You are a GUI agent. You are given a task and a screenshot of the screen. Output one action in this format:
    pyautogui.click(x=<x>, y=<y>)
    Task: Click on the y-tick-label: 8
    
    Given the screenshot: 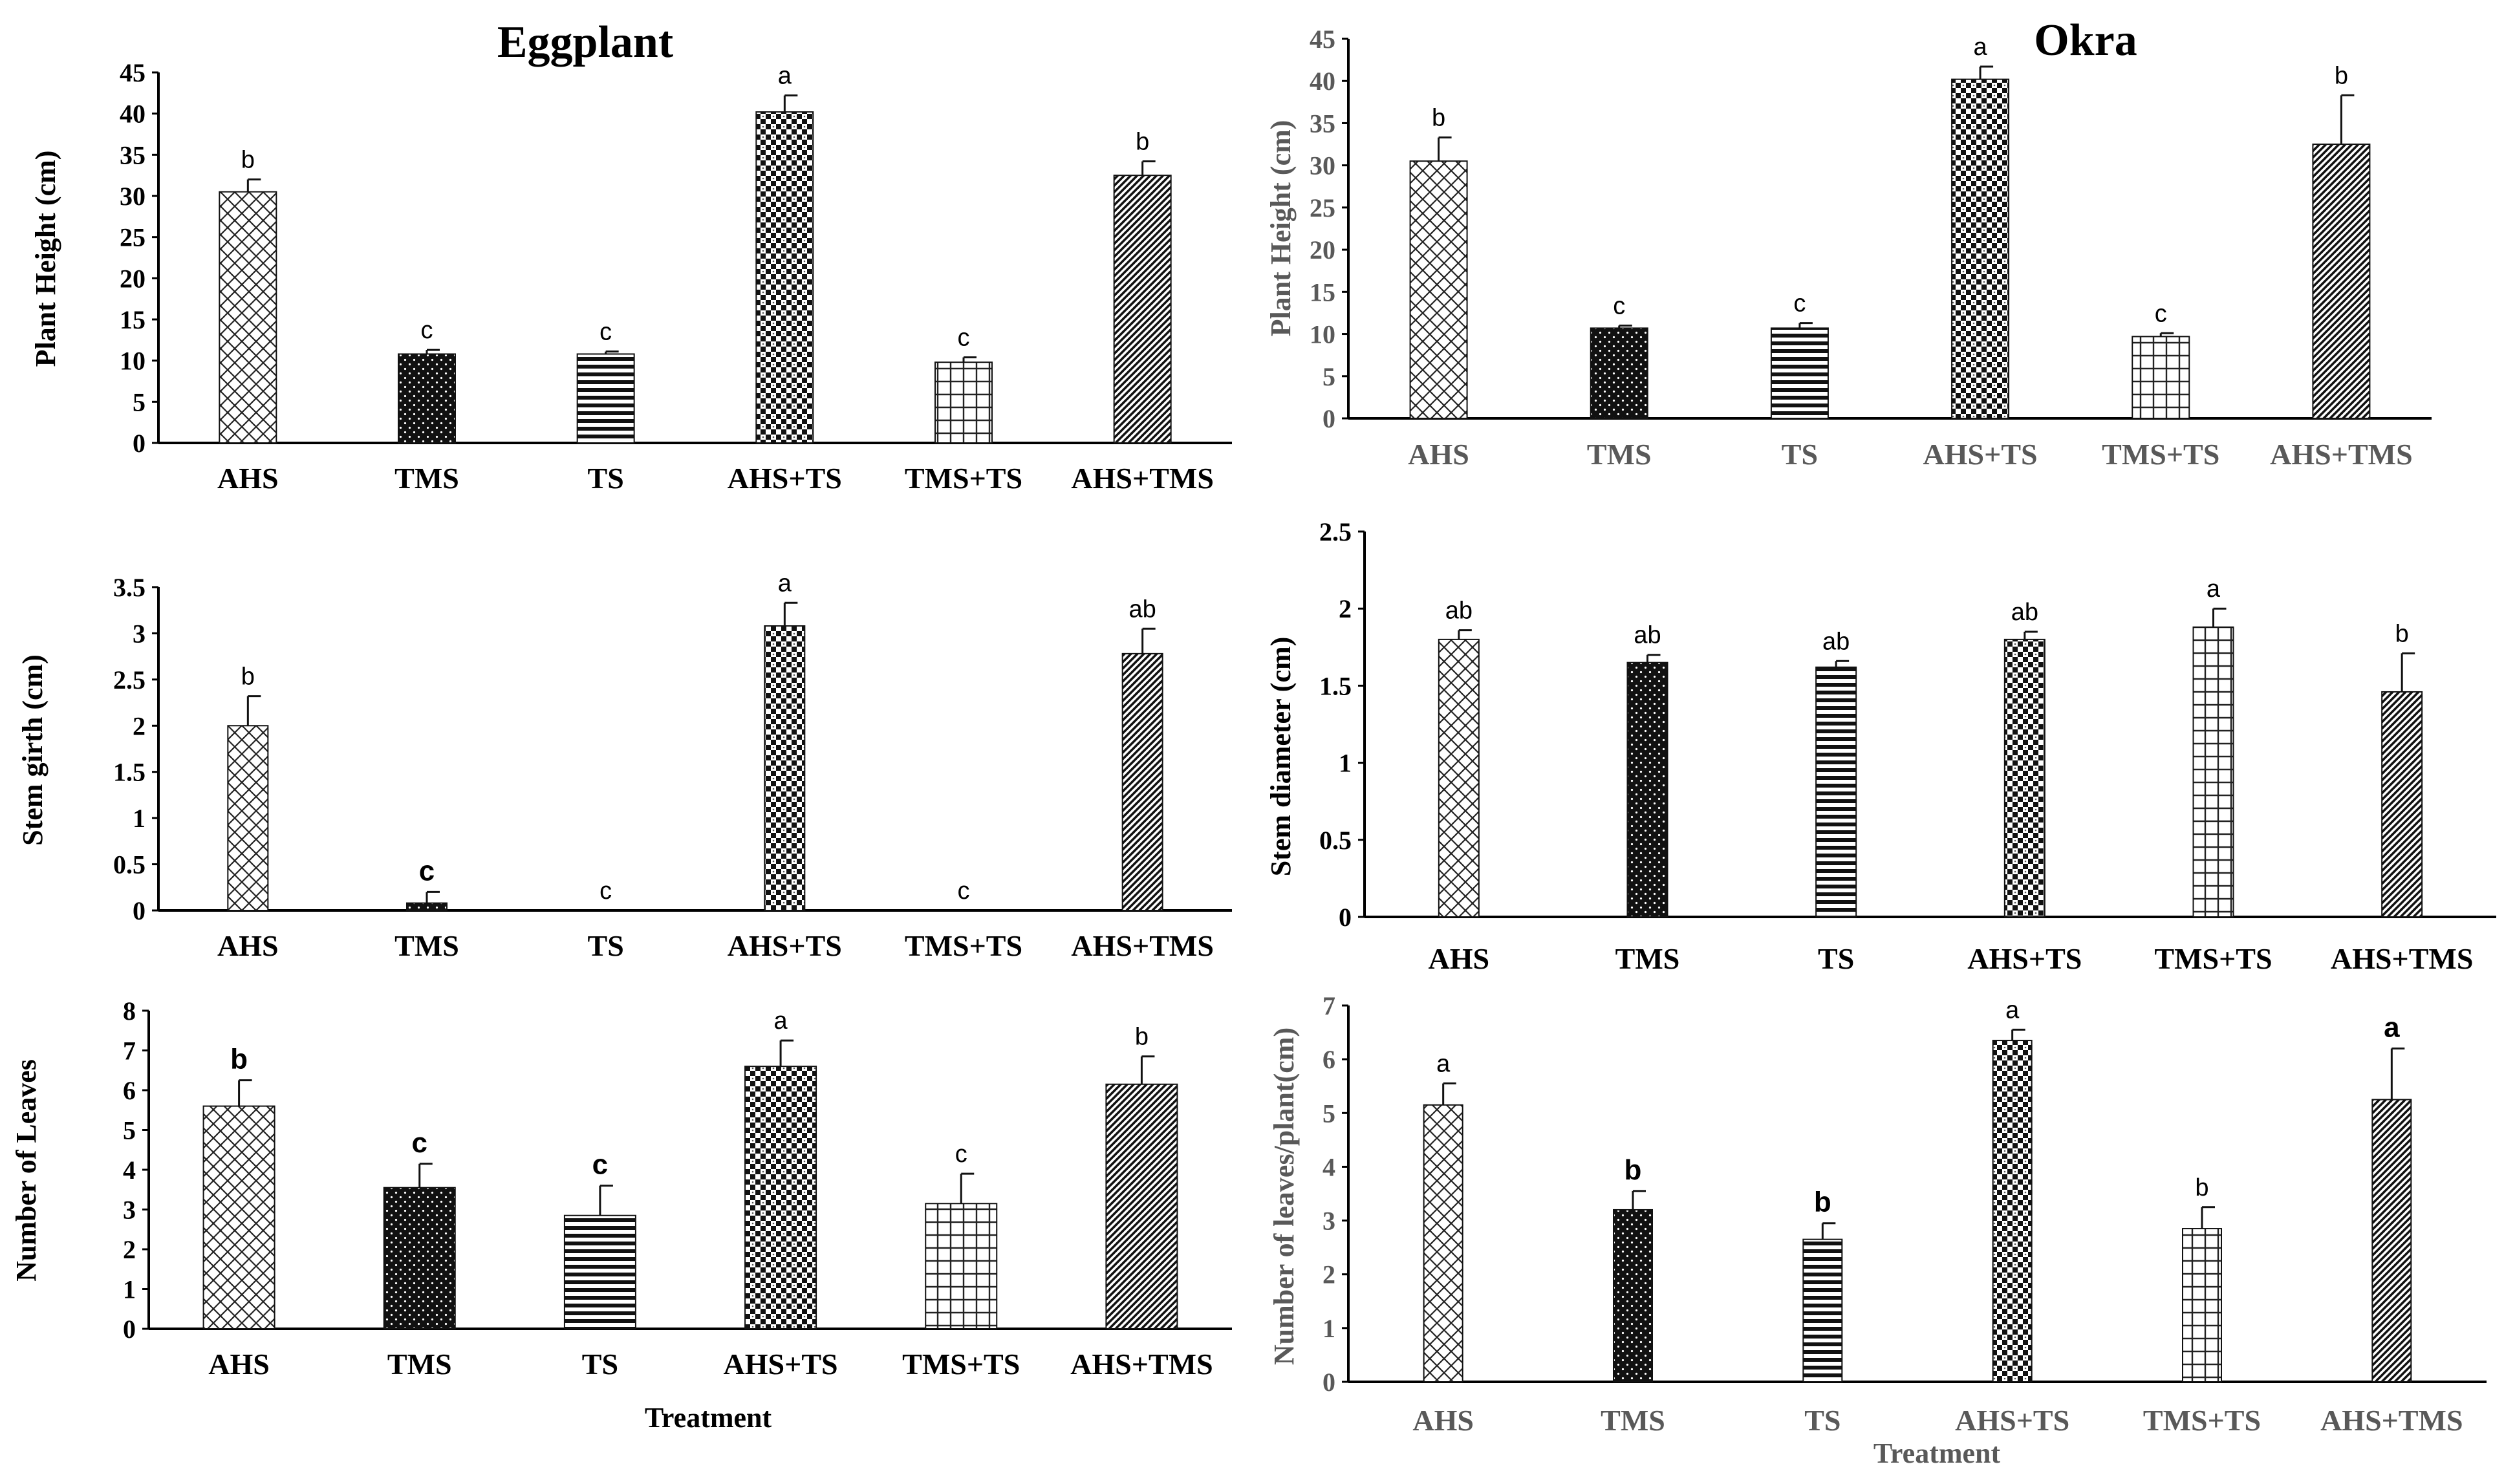 What is the action you would take?
    pyautogui.click(x=129, y=1011)
    